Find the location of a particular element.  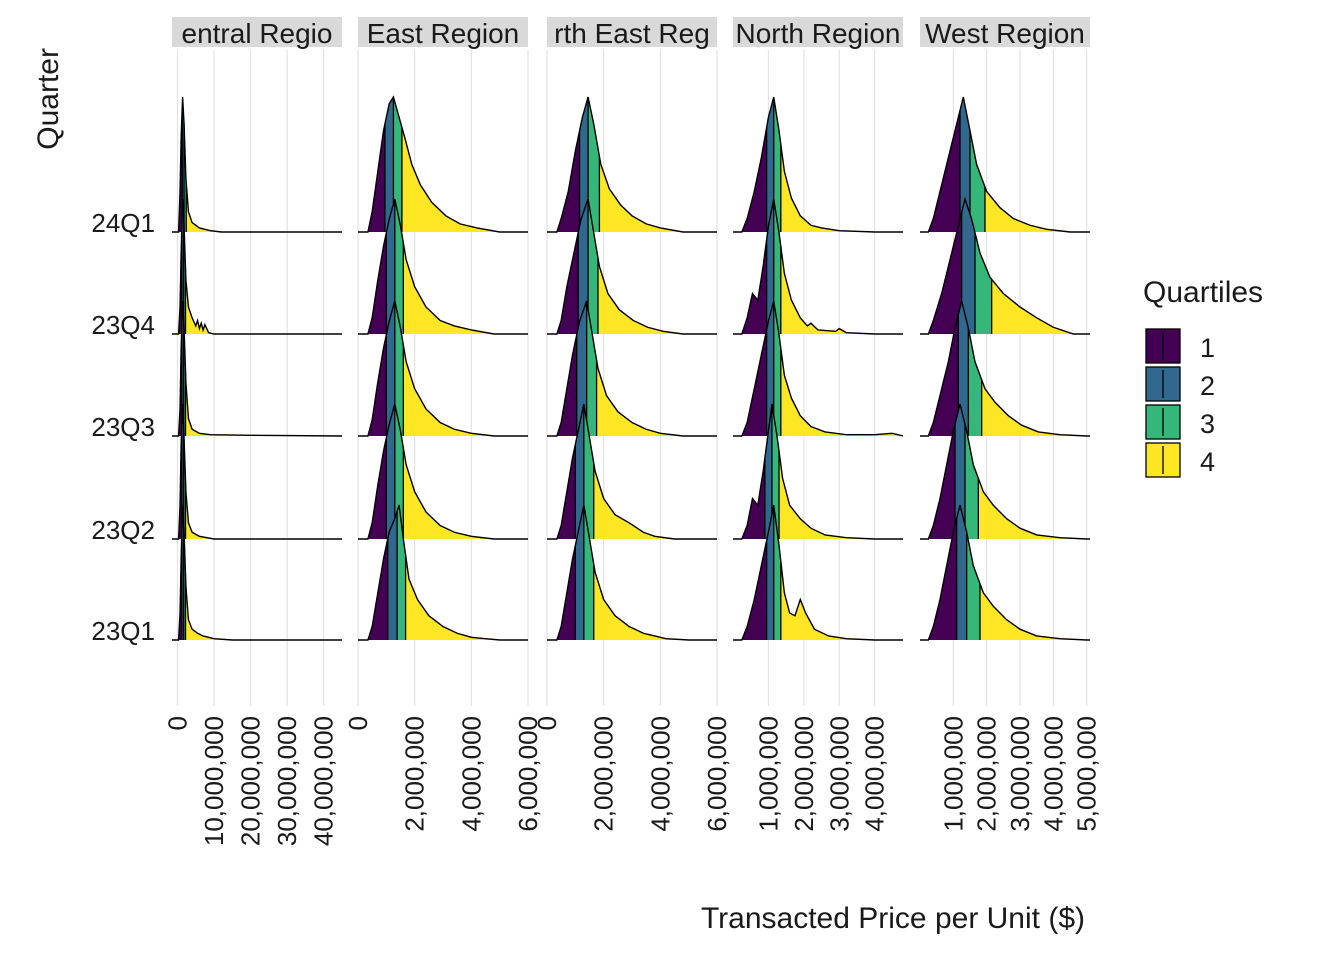

y-tick-label: 23Q3 is located at coordinates (123, 427).